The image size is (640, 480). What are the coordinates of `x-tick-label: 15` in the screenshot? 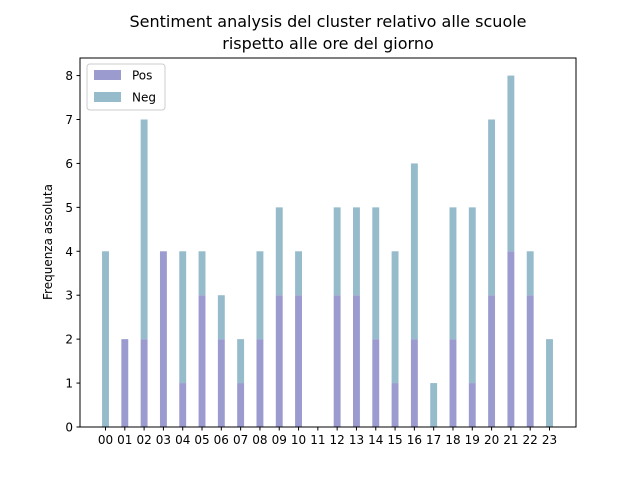 It's located at (394, 440).